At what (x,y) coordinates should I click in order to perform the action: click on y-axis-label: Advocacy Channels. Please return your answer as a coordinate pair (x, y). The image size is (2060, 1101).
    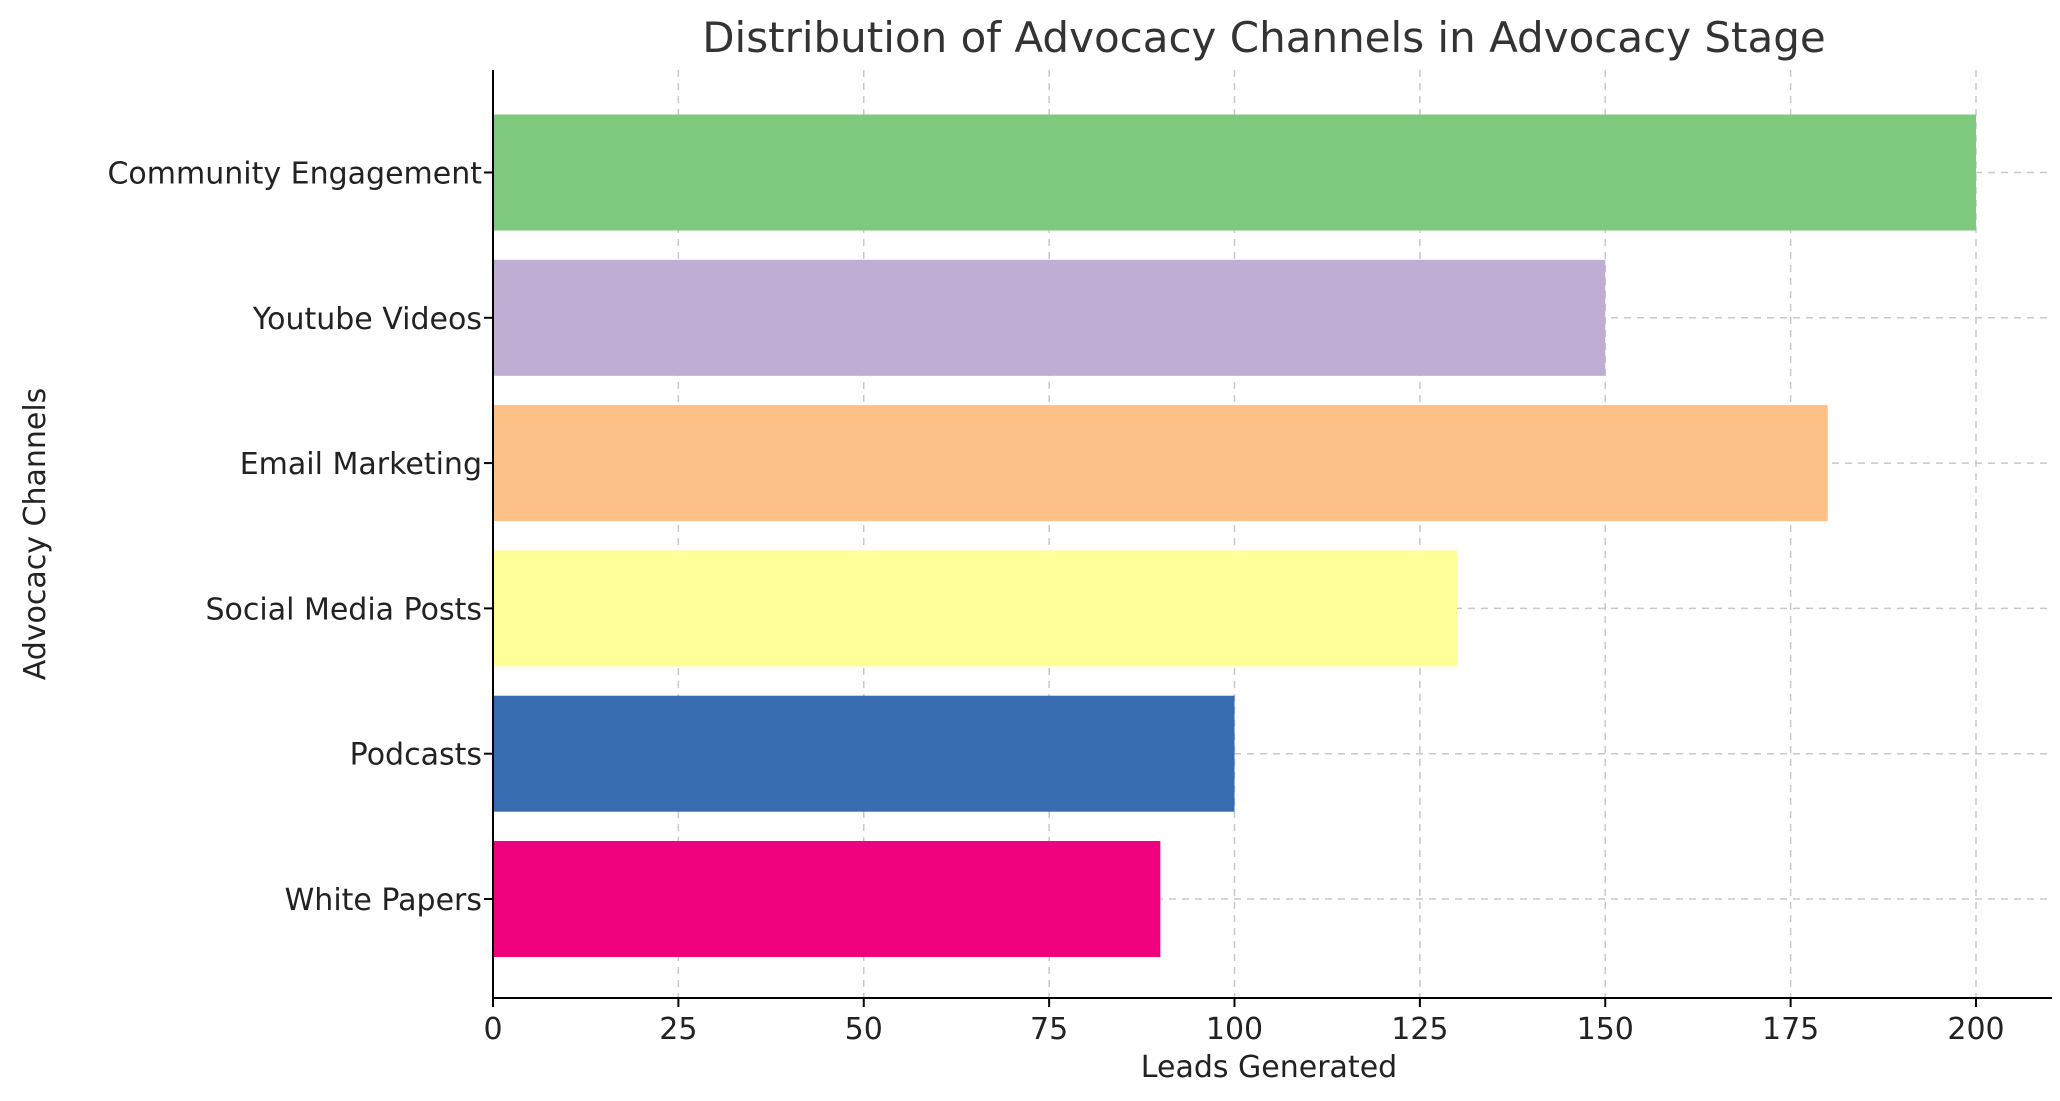
    Looking at the image, I should click on (35, 534).